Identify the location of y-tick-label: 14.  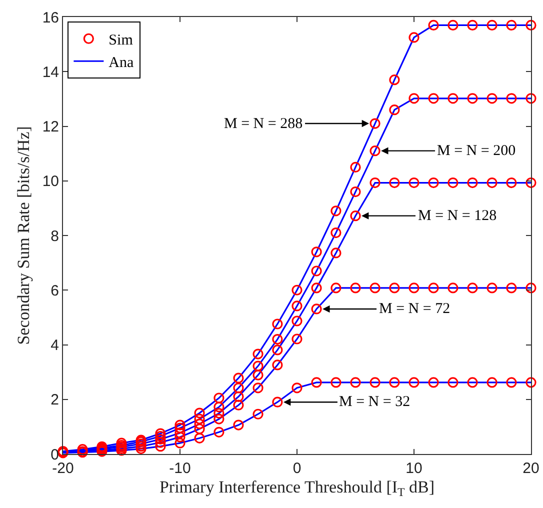
(50, 72).